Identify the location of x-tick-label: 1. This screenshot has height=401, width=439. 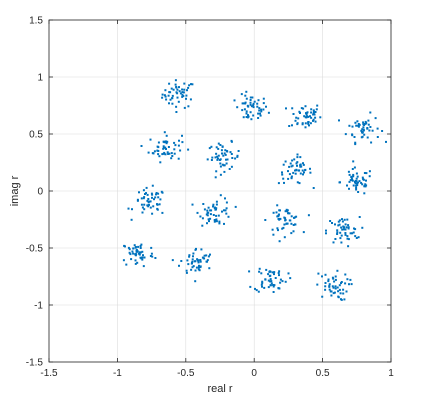
(391, 373).